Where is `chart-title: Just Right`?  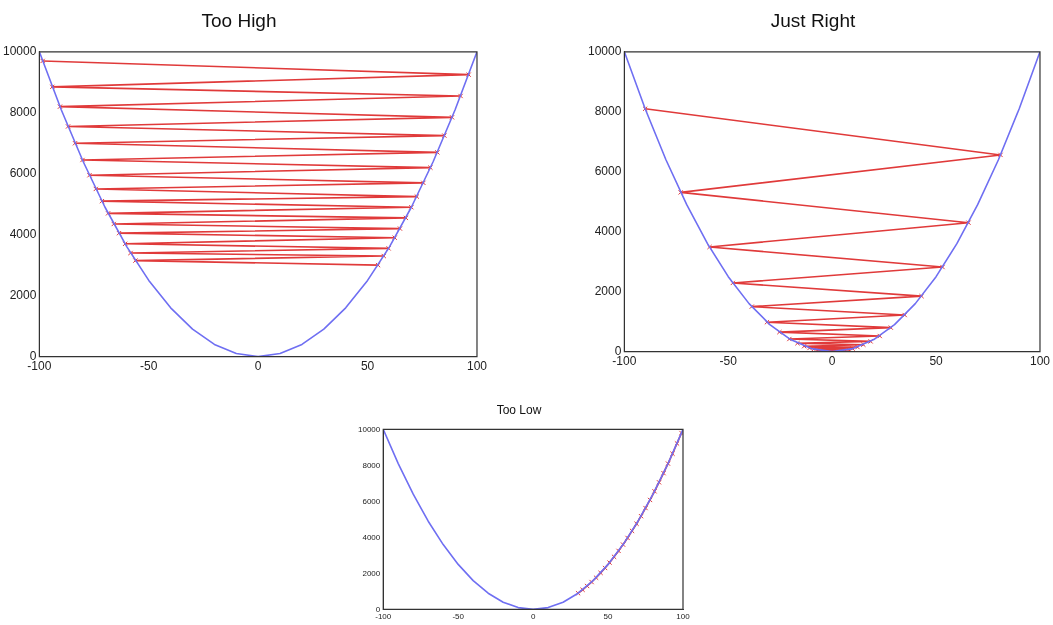 chart-title: Just Right is located at coordinates (813, 20).